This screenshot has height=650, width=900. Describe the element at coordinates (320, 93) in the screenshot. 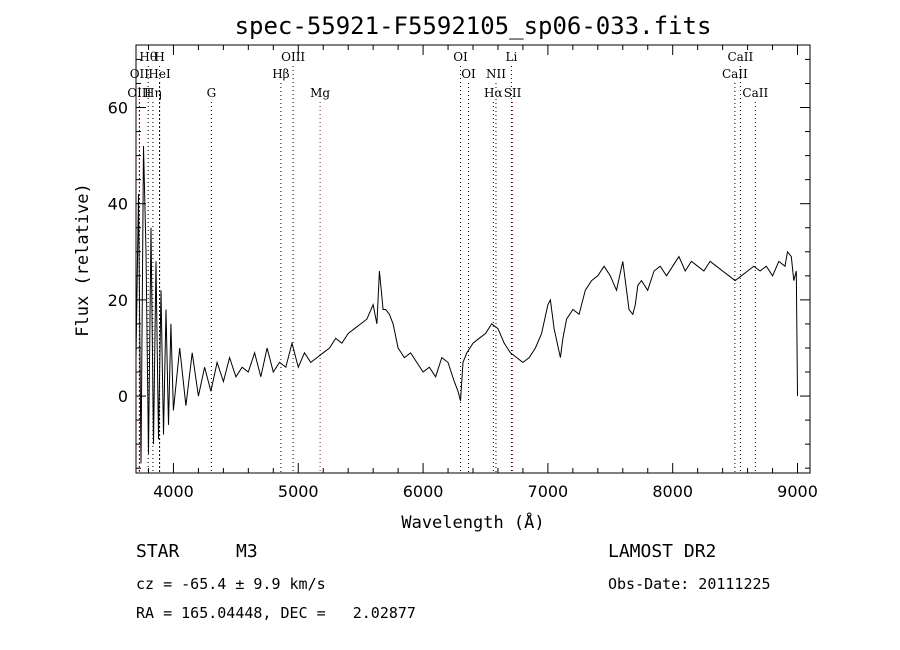

I see `line-marker-label: Mg` at that location.